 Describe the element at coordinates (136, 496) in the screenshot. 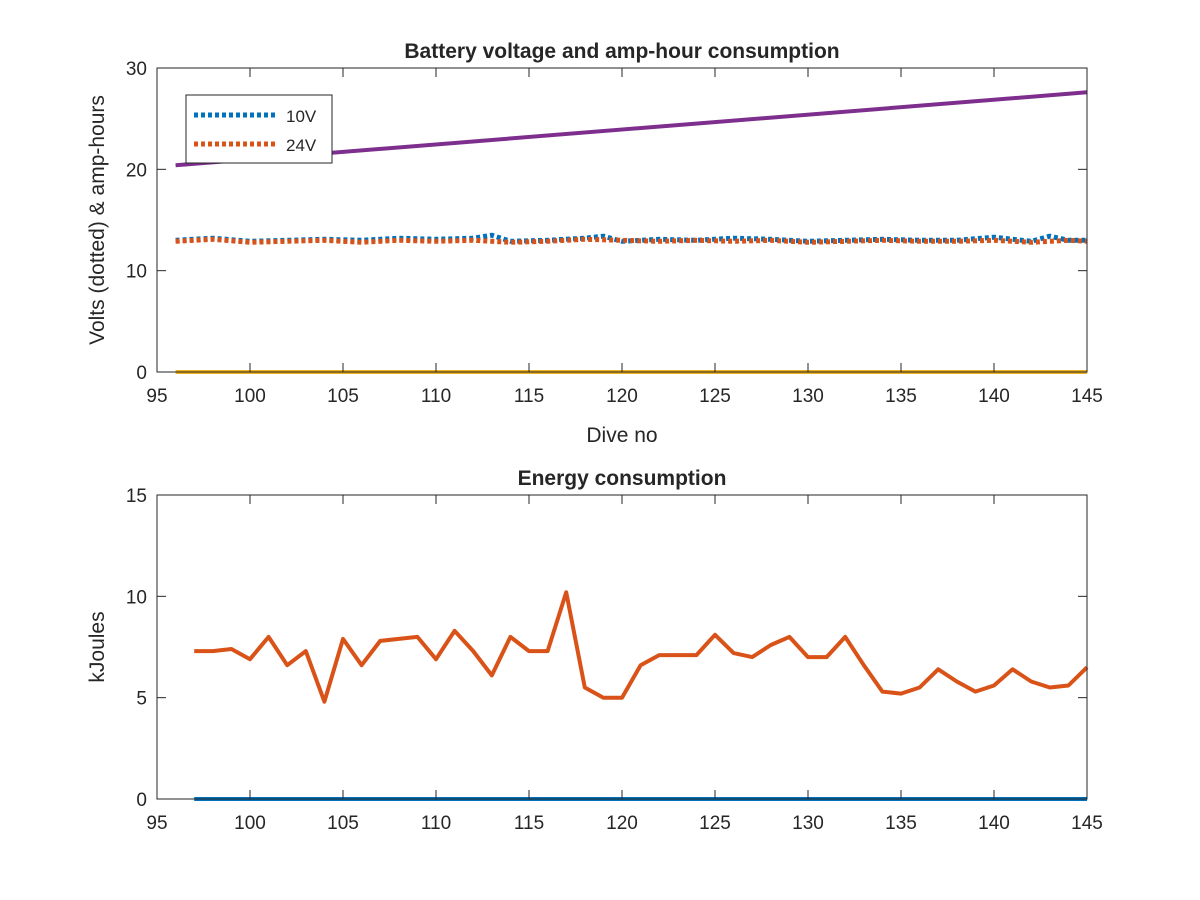

I see `y-tick-label: 15` at that location.